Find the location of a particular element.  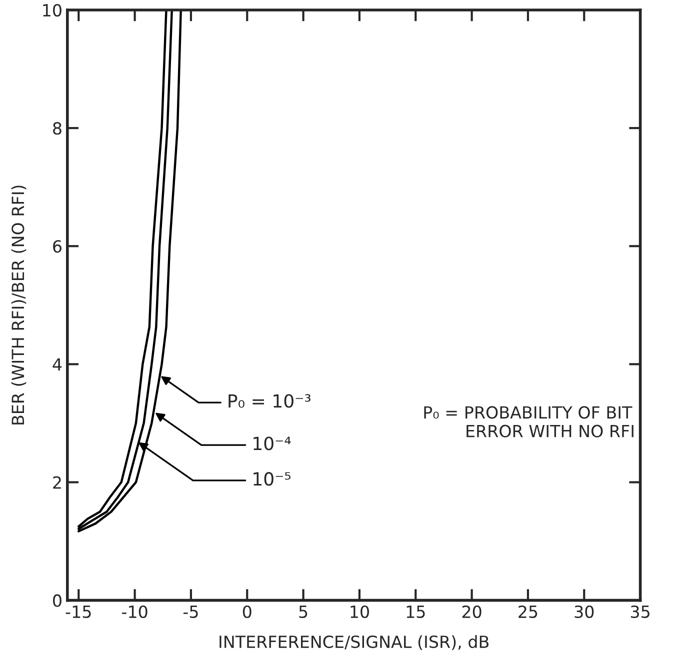

y-tick-label: 0 is located at coordinates (57, 600).